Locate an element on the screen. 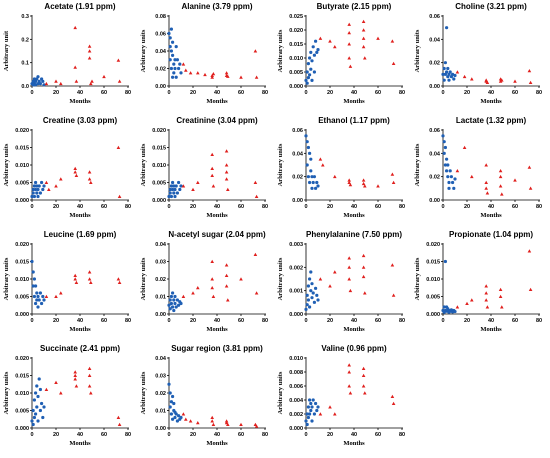 Image resolution: width=550 pixels, height=458 pixels. y-tick-label: 0.005 is located at coordinates (159, 184).